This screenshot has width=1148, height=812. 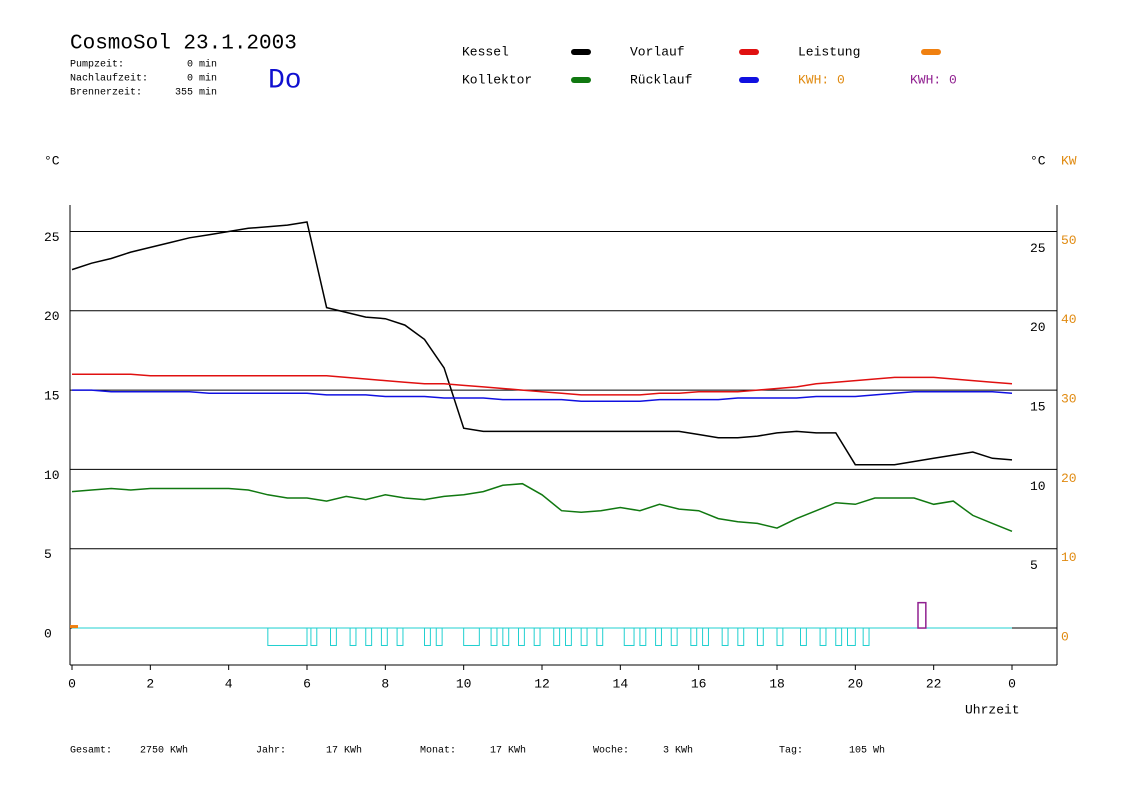 What do you see at coordinates (1038, 327) in the screenshot?
I see `y-right-tick-label: 20` at bounding box center [1038, 327].